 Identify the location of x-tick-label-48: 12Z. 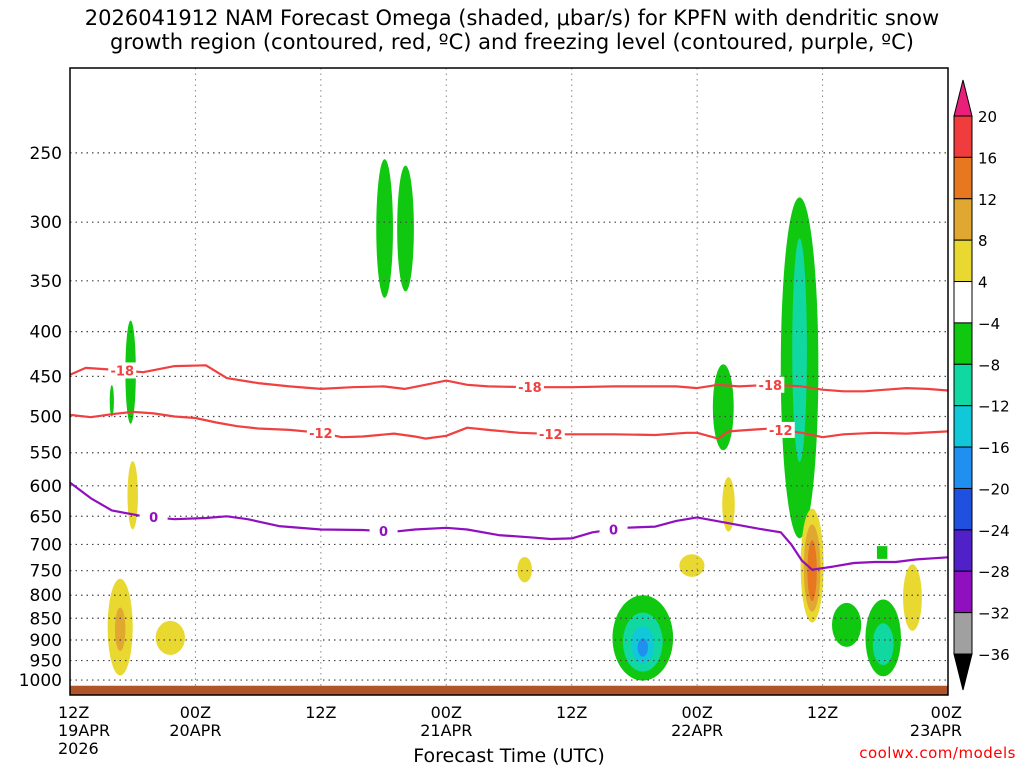
(571, 712).